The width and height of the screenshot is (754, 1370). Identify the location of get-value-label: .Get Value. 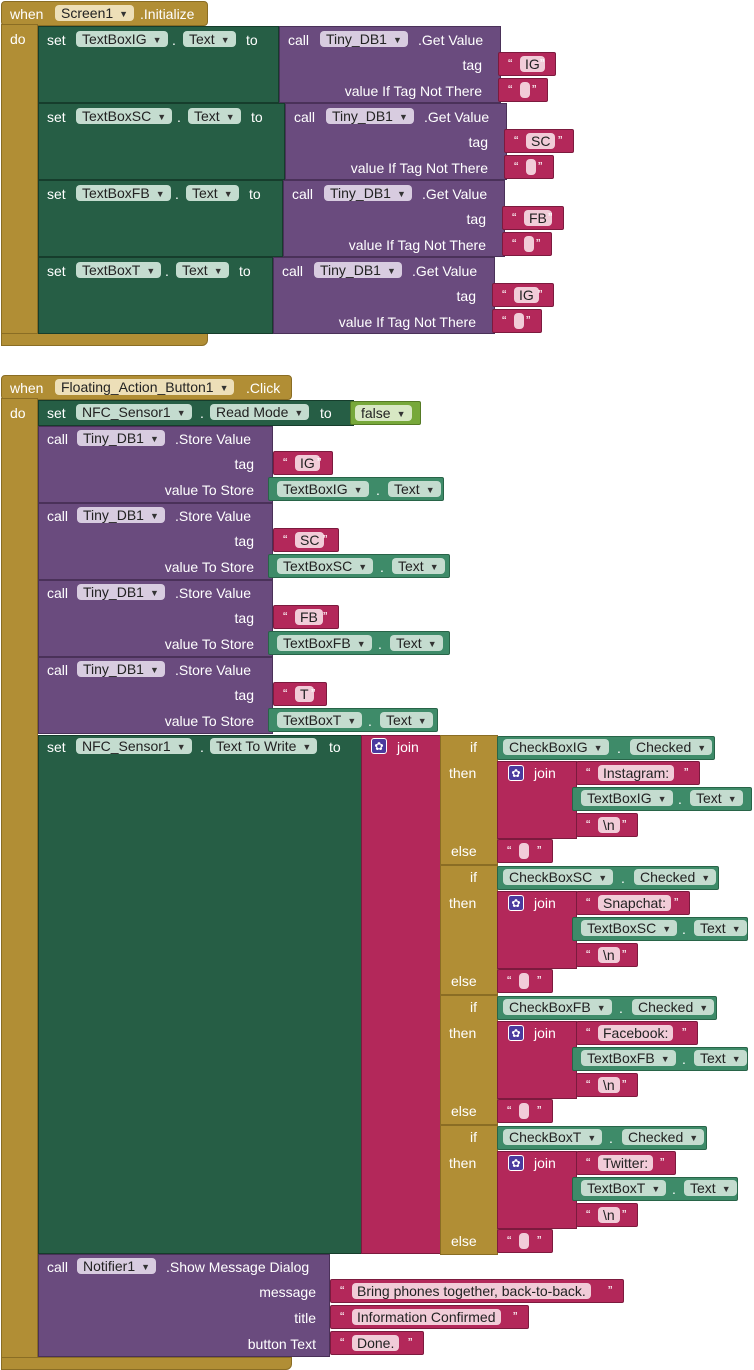
(445, 271).